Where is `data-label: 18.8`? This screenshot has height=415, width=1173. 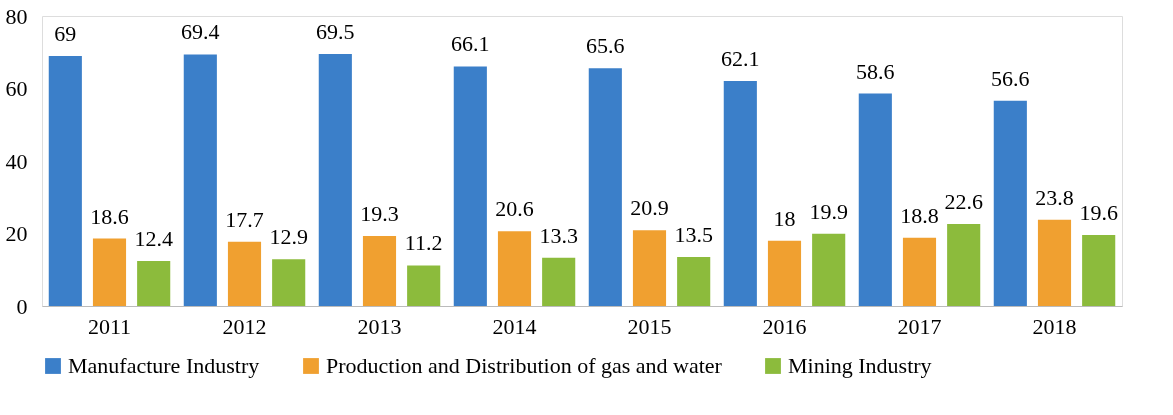 data-label: 18.8 is located at coordinates (919, 215).